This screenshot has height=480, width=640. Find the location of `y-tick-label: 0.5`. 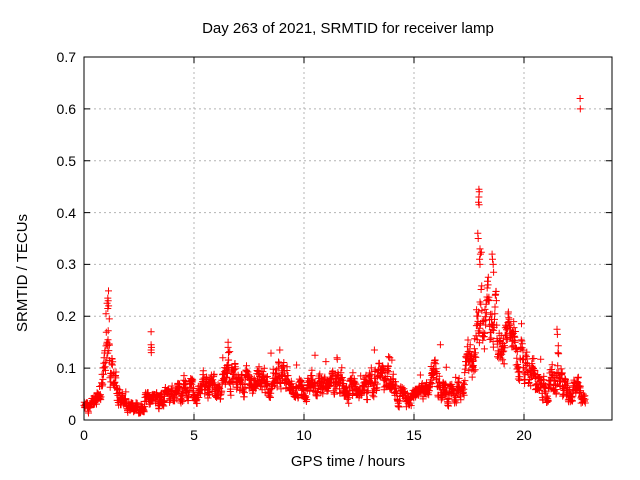

y-tick-label: 0.5 is located at coordinates (66, 160).